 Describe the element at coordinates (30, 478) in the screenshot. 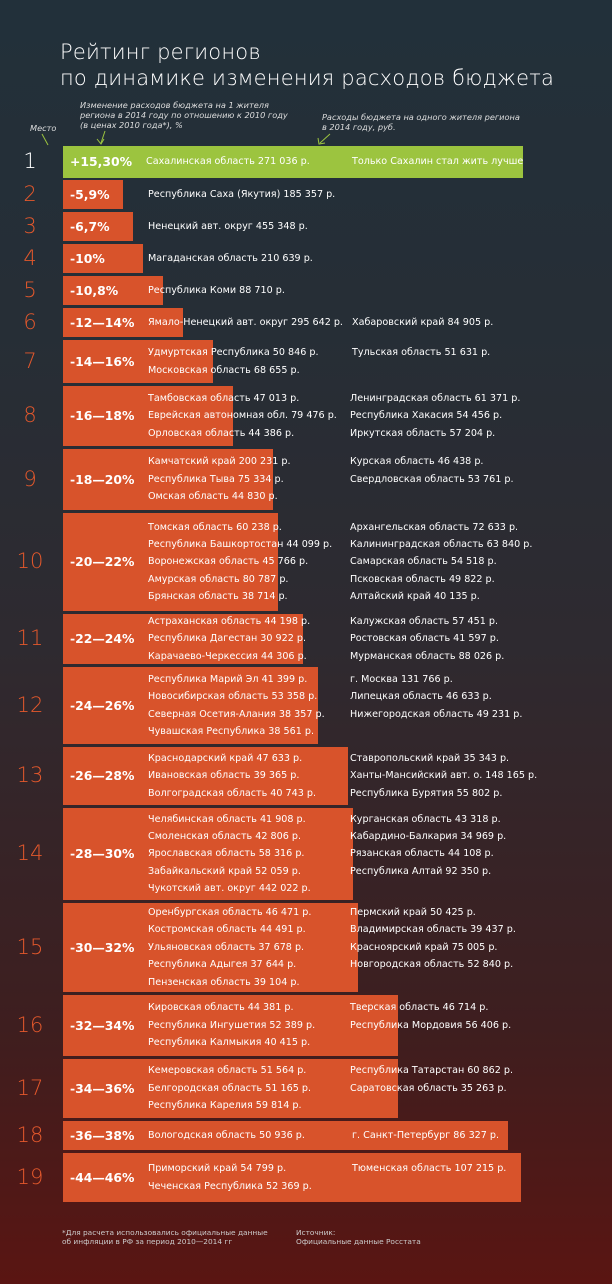

I see `rank-number: 9` at that location.